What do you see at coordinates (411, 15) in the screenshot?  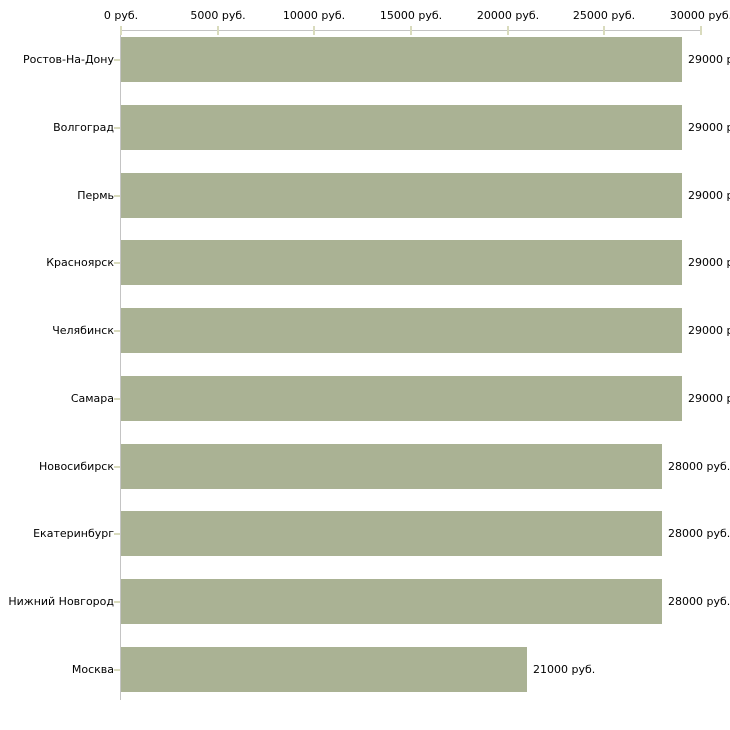 I see `x-axis-tick-label: 15000 руб.` at bounding box center [411, 15].